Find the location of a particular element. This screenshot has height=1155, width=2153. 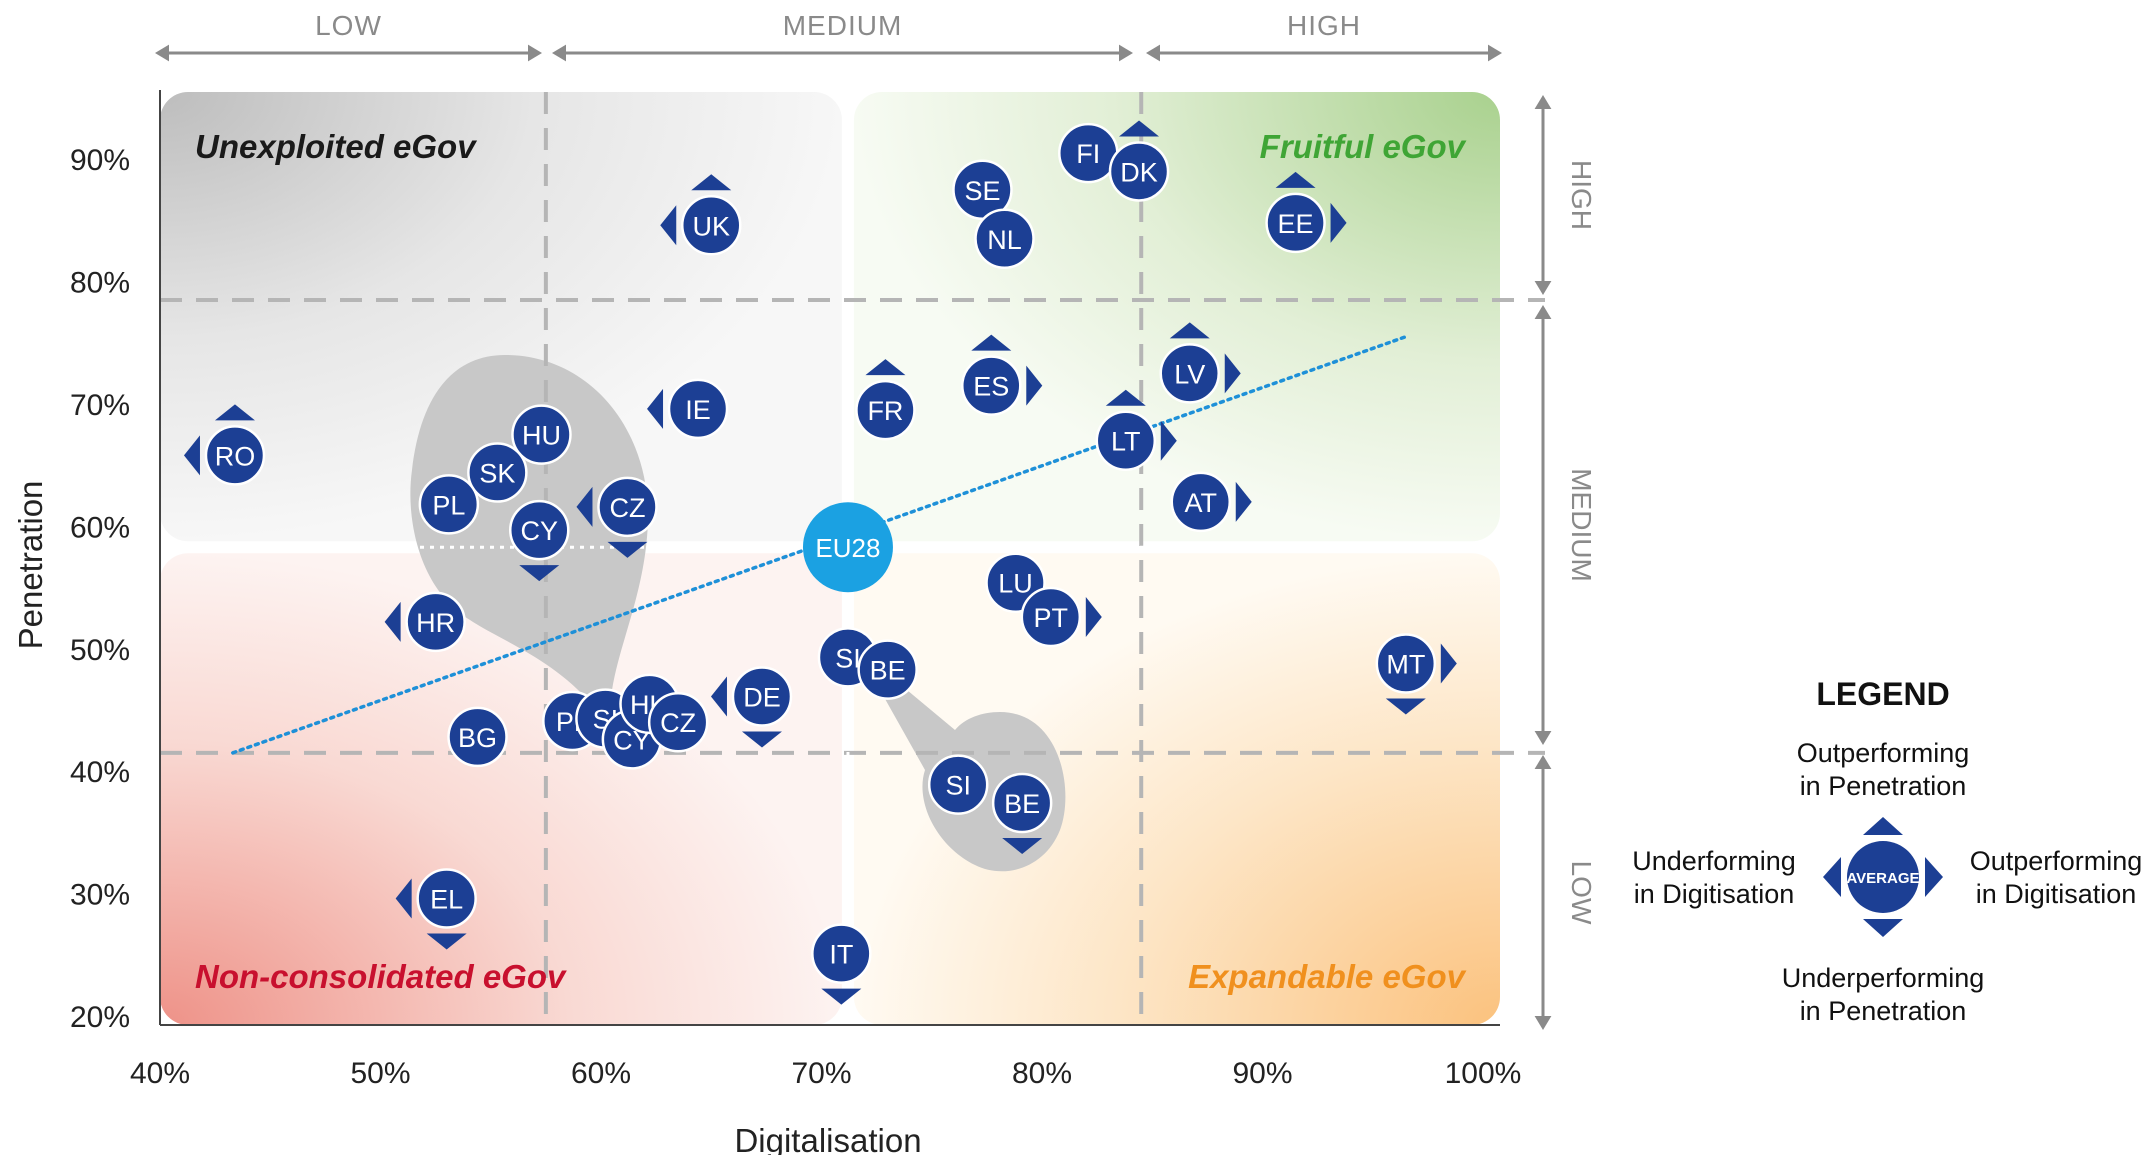

x-tick-label: 70% is located at coordinates (821, 1073).